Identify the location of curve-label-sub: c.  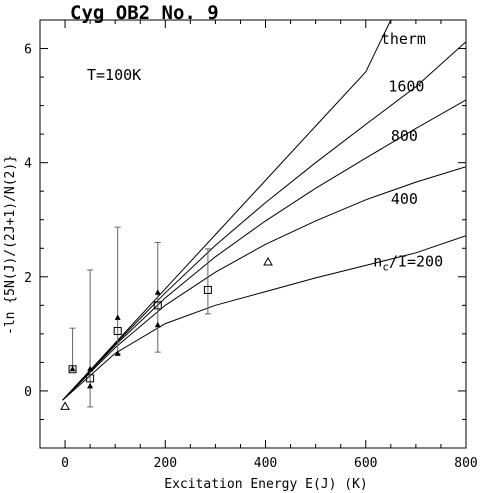
(385, 267).